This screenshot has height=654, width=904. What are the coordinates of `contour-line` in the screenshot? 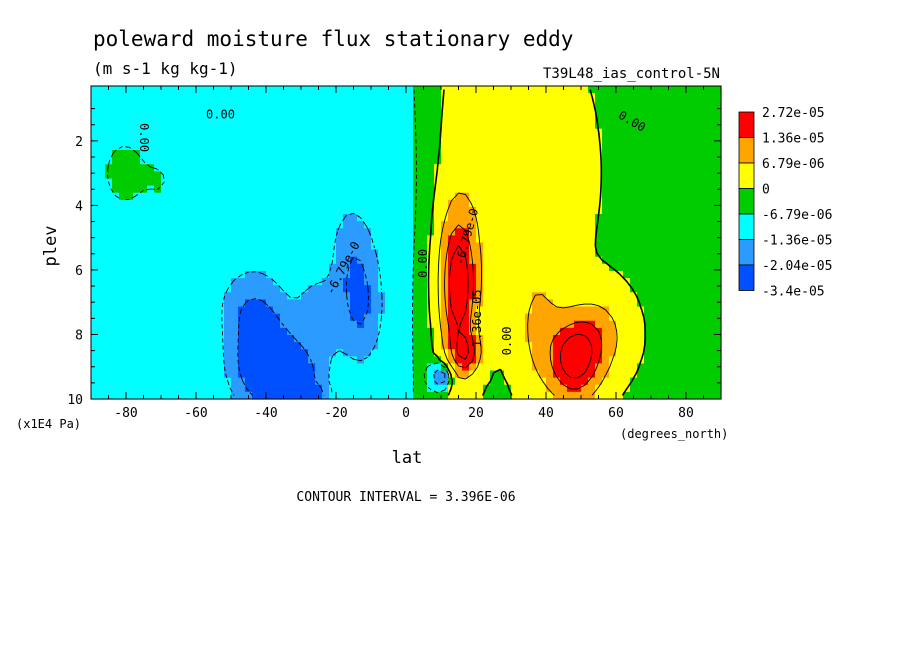 It's located at (537, 242).